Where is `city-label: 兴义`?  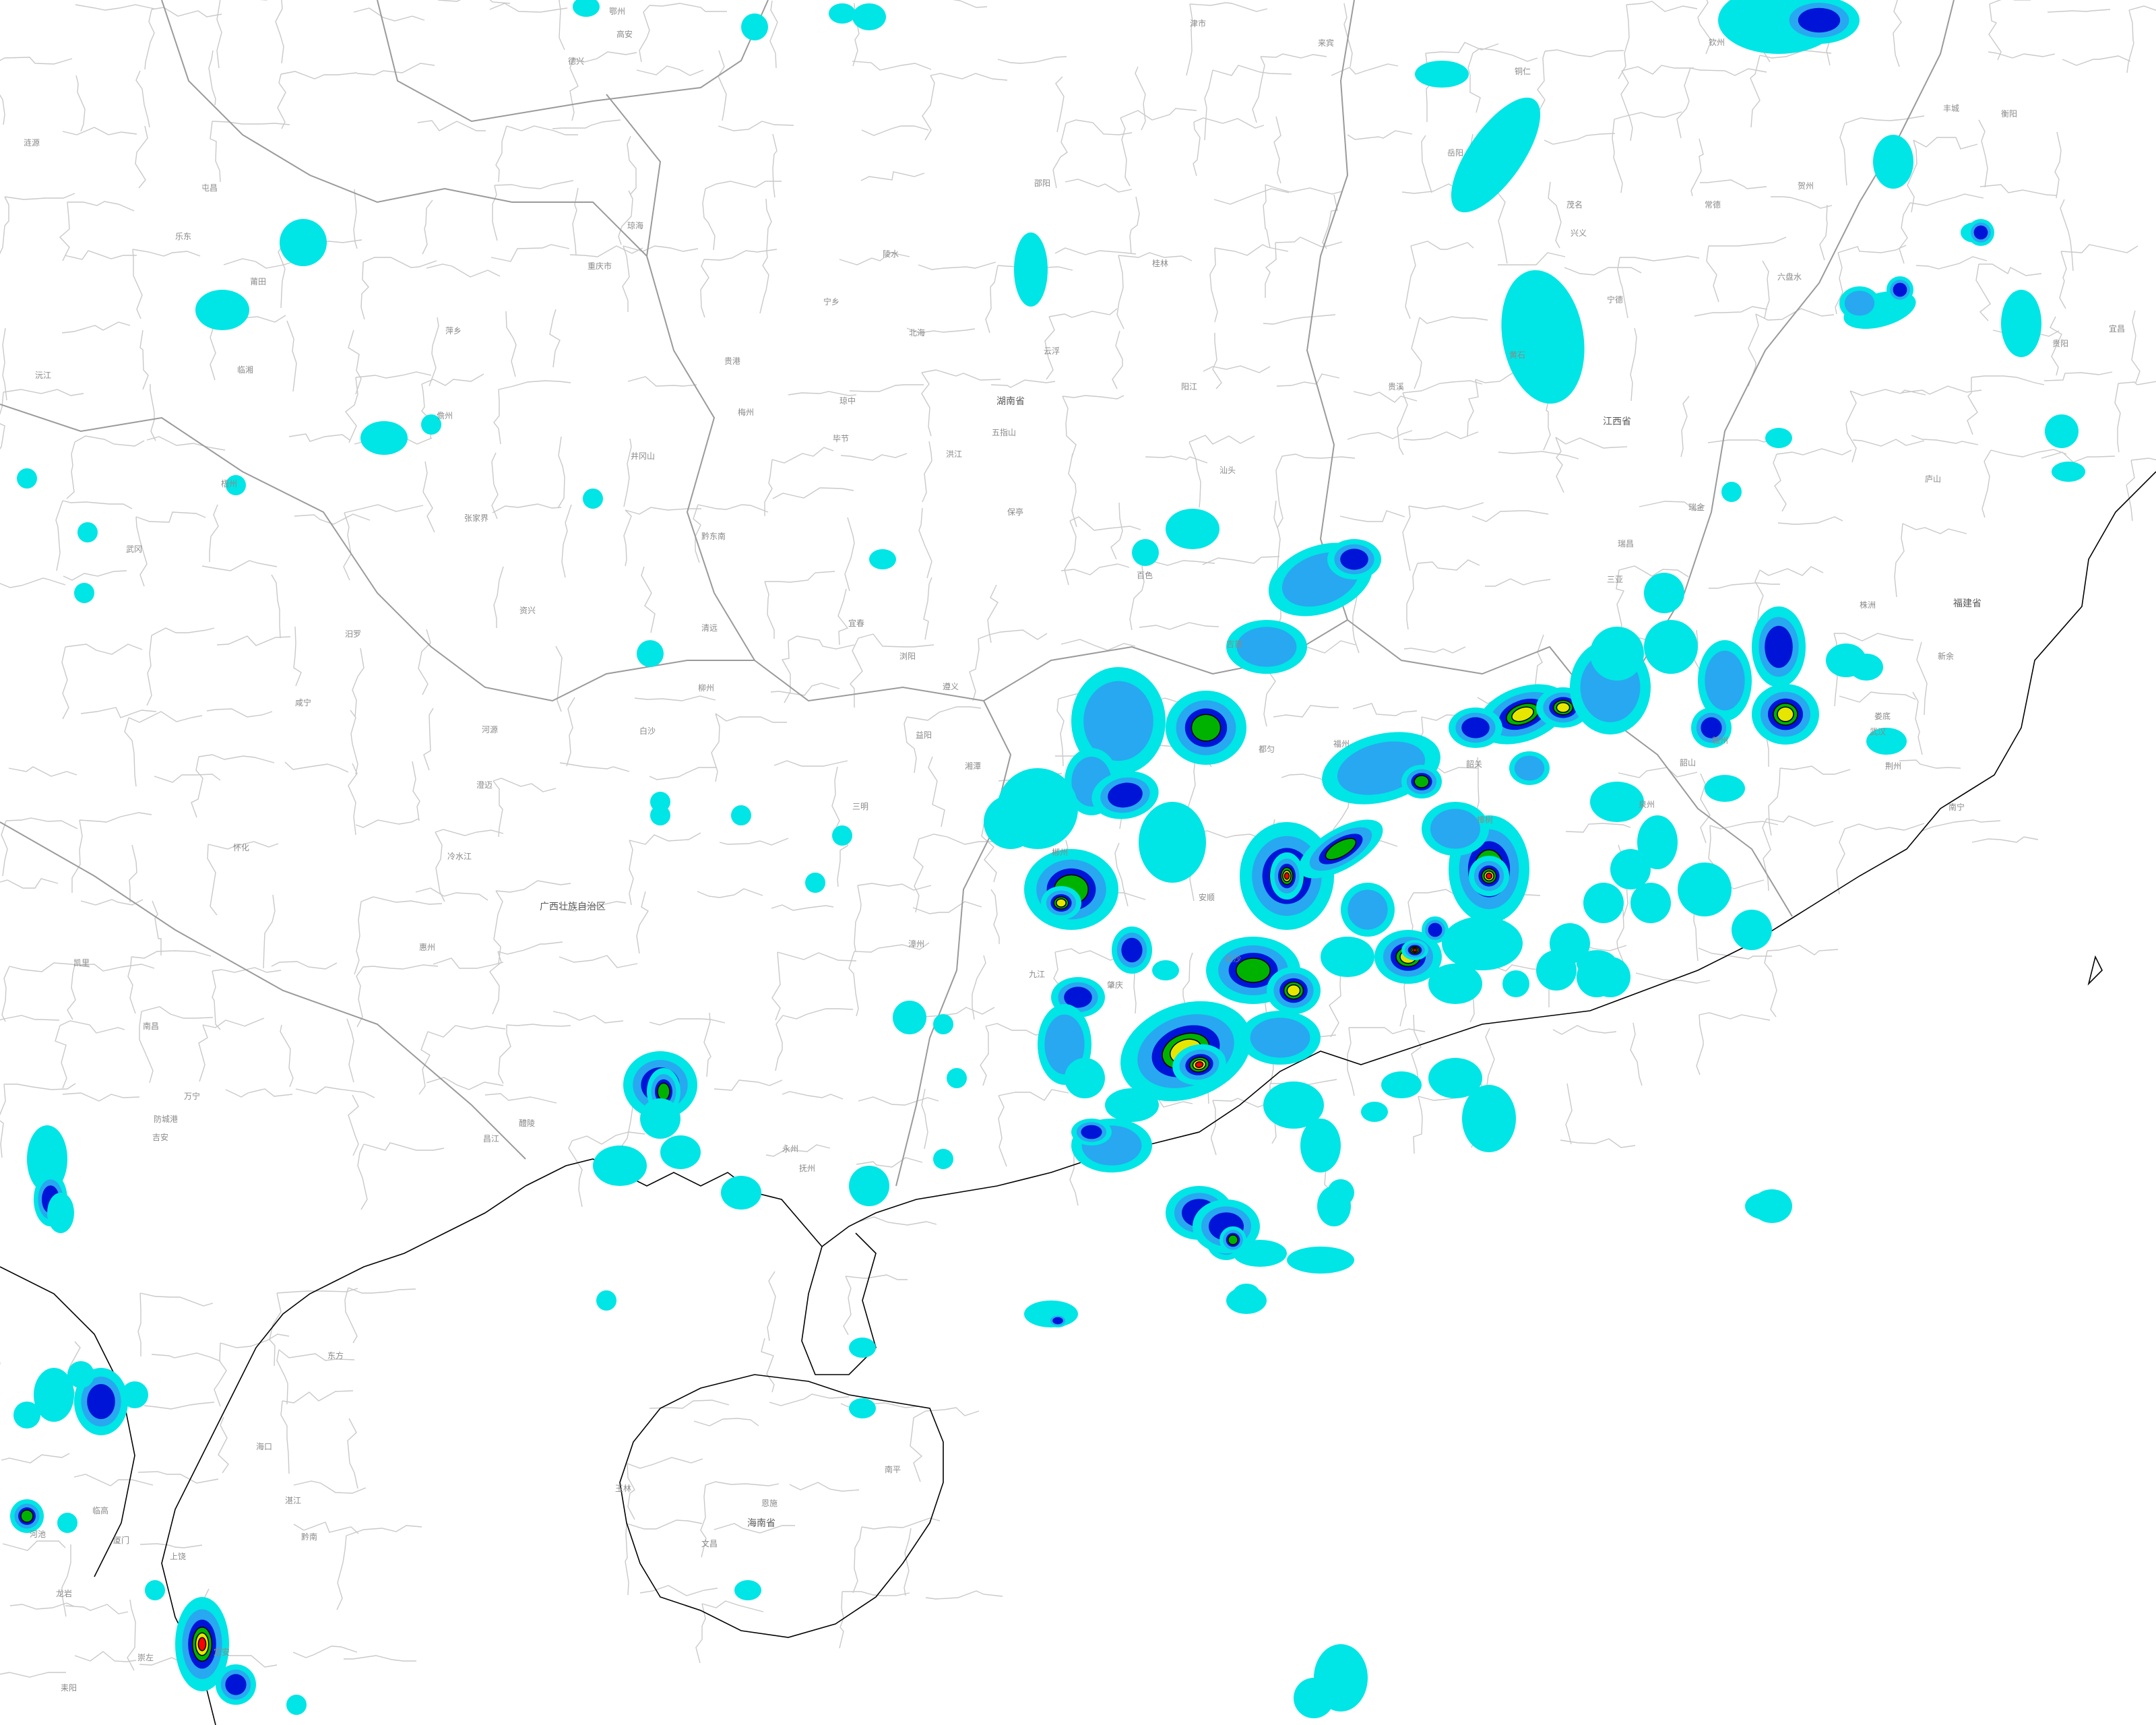 city-label: 兴义 is located at coordinates (1579, 233).